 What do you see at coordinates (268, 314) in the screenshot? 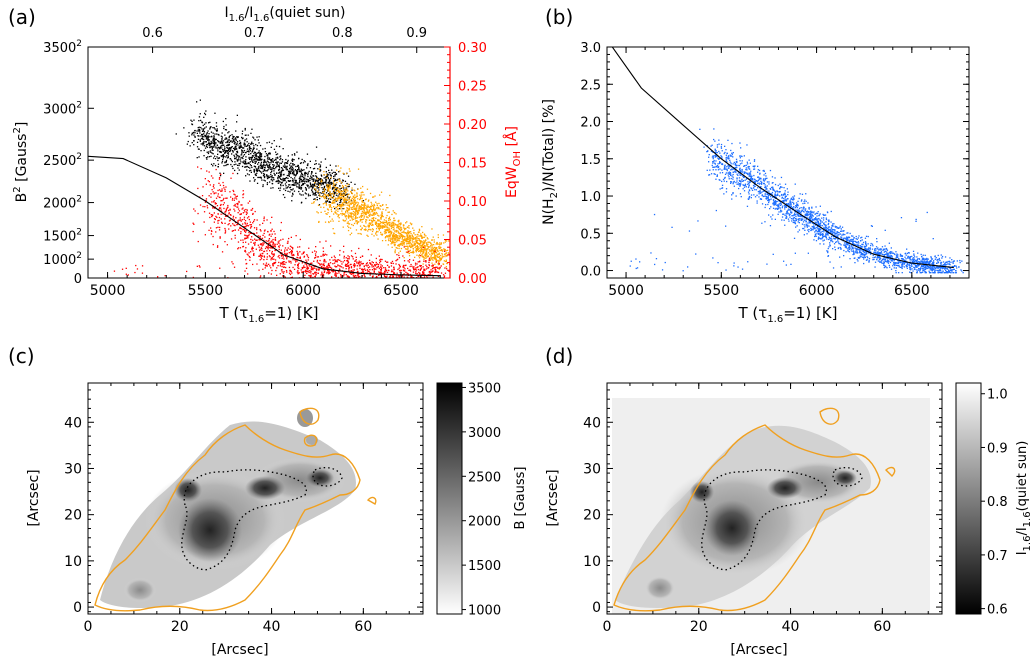
I see `panel-a-xlabel: T (τ1.6=1) [K]` at bounding box center [268, 314].